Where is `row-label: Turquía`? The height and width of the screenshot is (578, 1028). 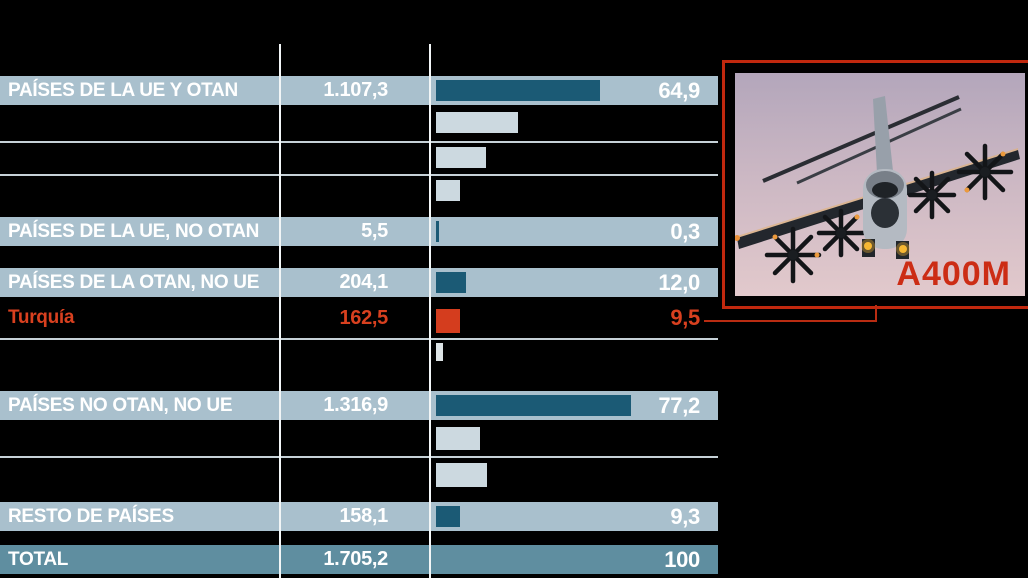 row-label: Turquía is located at coordinates (41, 317).